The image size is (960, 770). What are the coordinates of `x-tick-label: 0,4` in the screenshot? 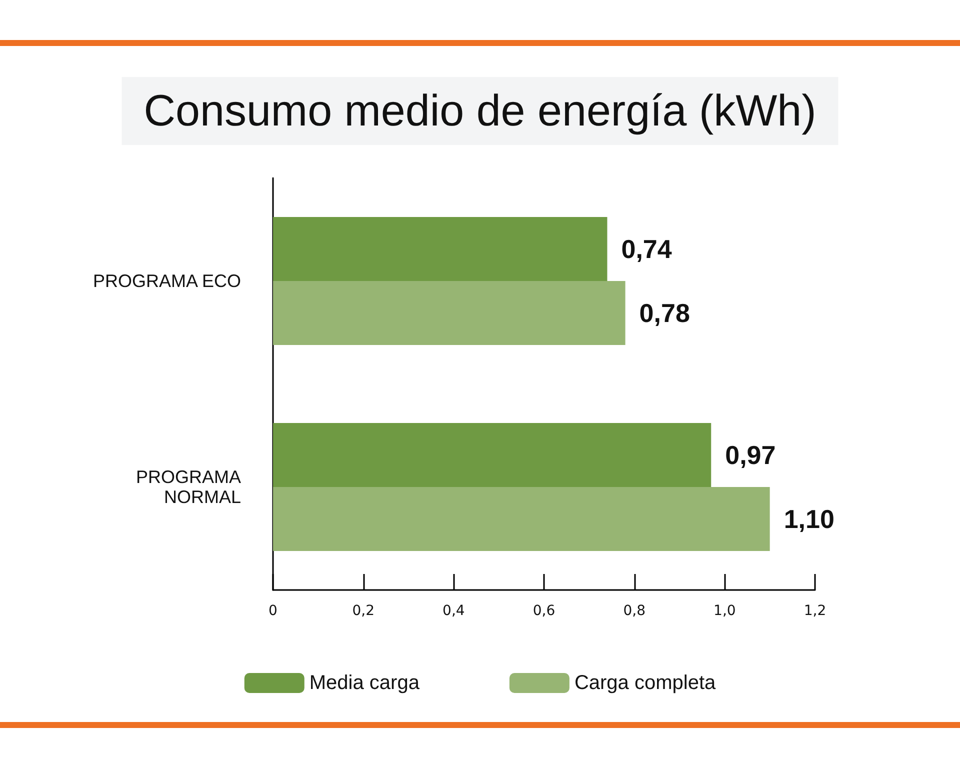 It's located at (453, 611).